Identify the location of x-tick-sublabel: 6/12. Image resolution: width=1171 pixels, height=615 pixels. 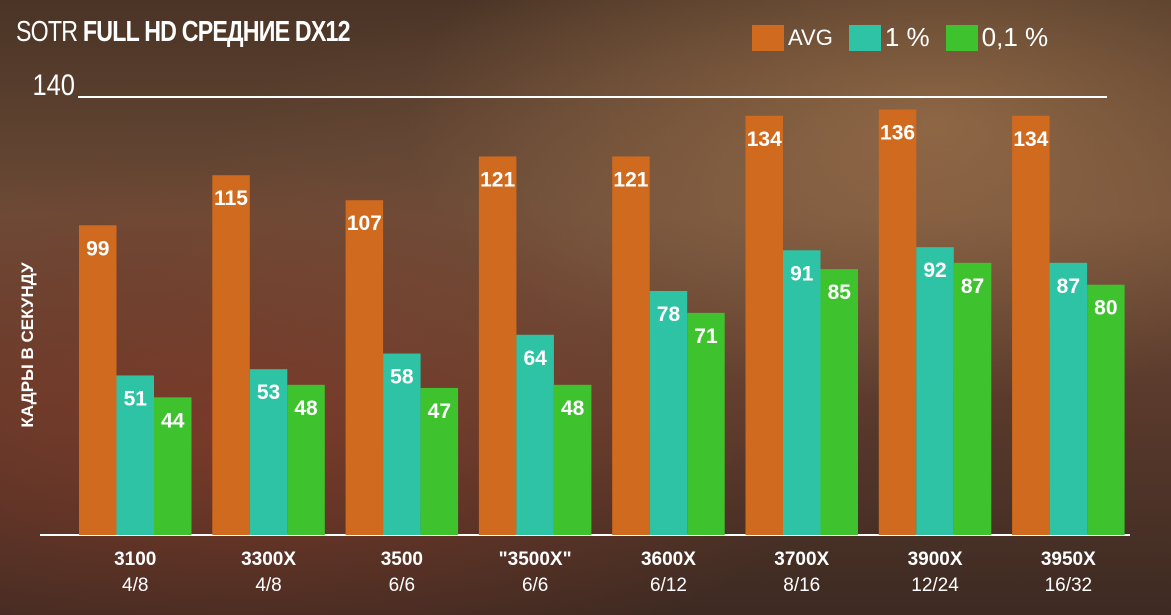
(668, 585).